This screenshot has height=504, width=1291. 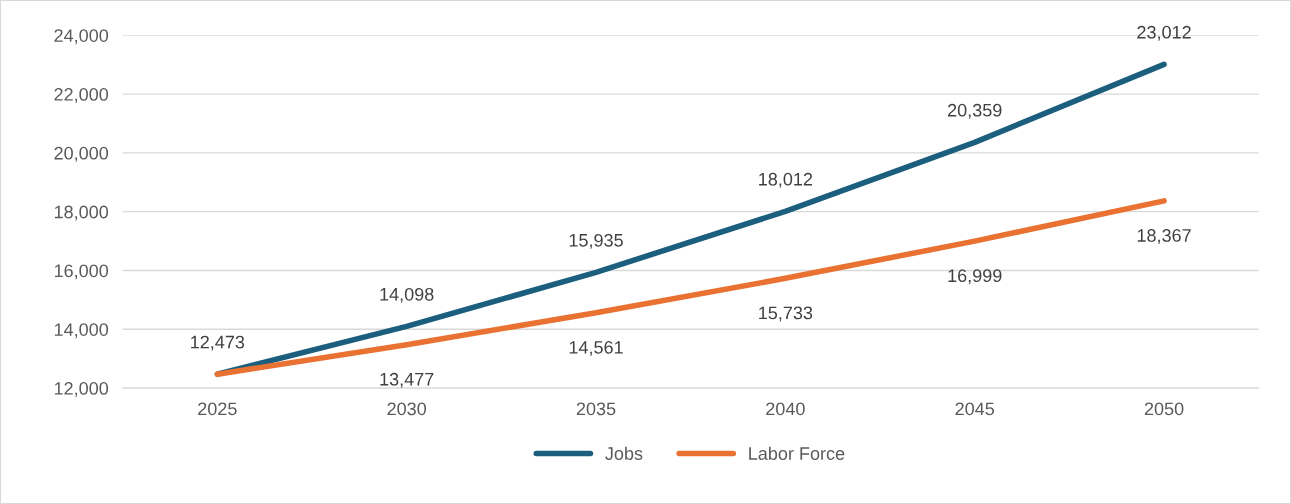 What do you see at coordinates (81, 213) in the screenshot?
I see `y-tick-label: 18,000` at bounding box center [81, 213].